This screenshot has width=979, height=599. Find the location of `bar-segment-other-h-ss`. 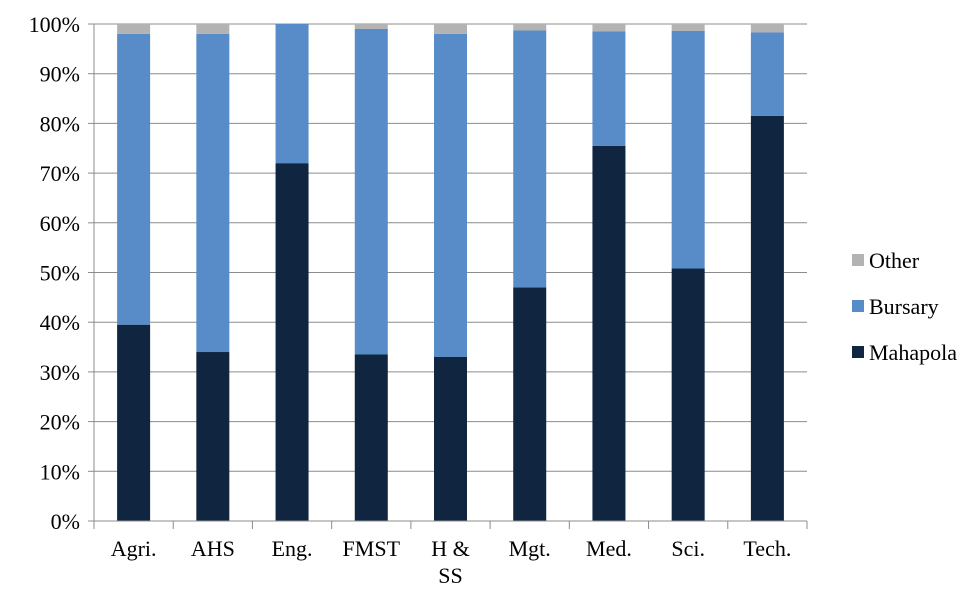

bar-segment-other-h-ss is located at coordinates (450, 29).